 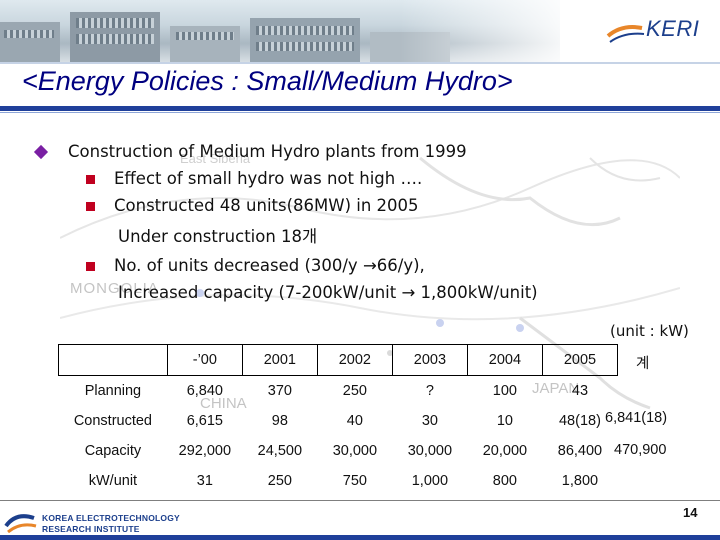 What do you see at coordinates (354, 360) in the screenshot?
I see `table-header-cell: 2002` at bounding box center [354, 360].